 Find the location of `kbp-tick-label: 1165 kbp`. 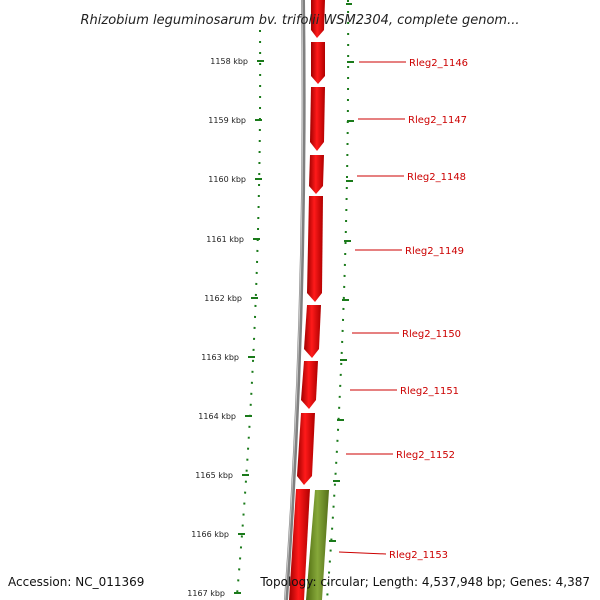

kbp-tick-label: 1165 kbp is located at coordinates (214, 475).